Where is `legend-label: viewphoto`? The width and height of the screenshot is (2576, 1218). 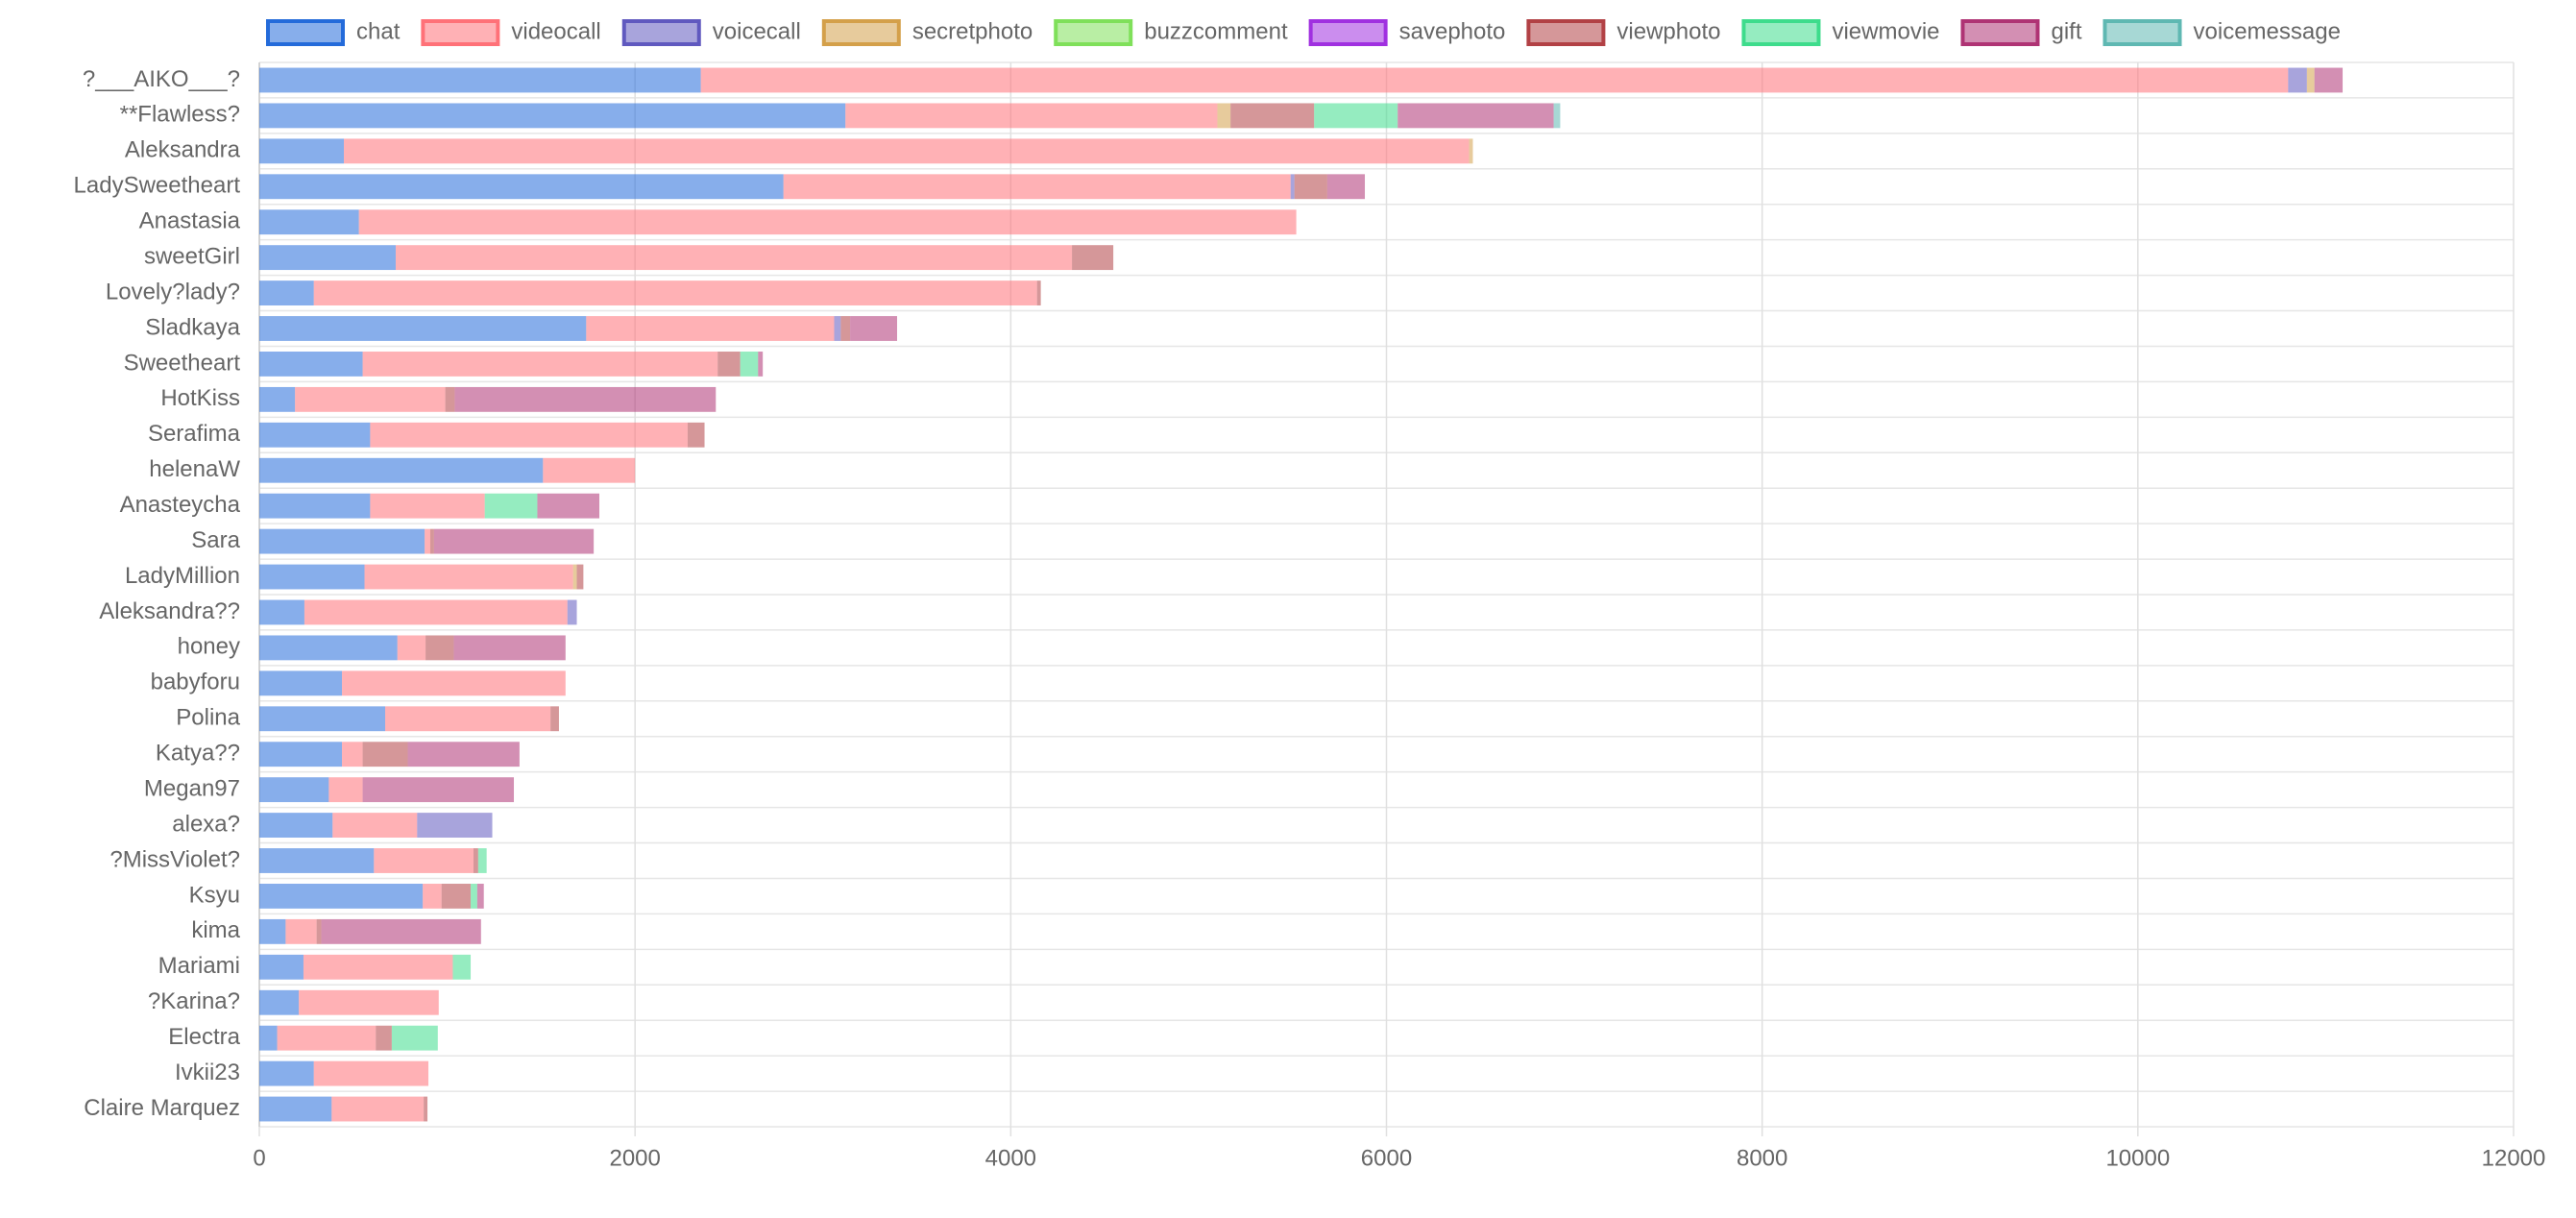
legend-label: viewphoto is located at coordinates (1668, 31).